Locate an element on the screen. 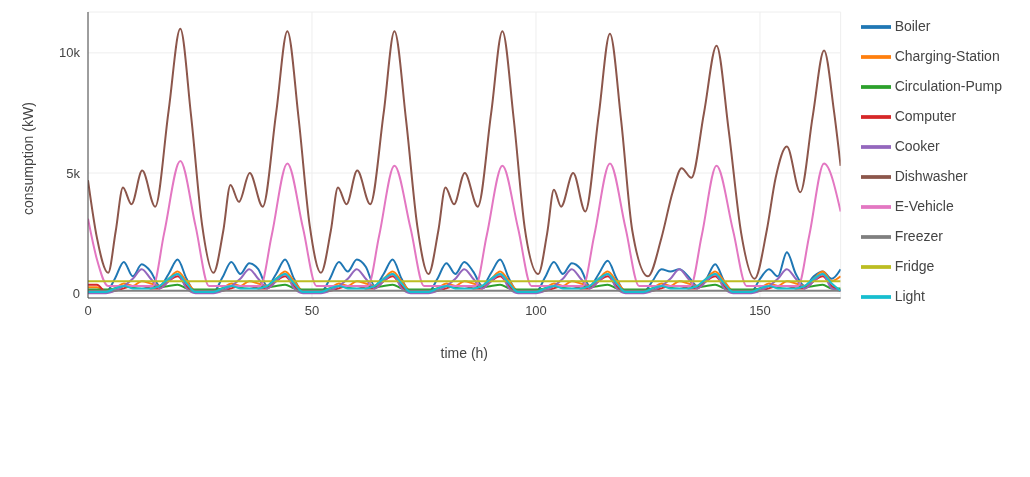  legend-label: Computer is located at coordinates (925, 115).